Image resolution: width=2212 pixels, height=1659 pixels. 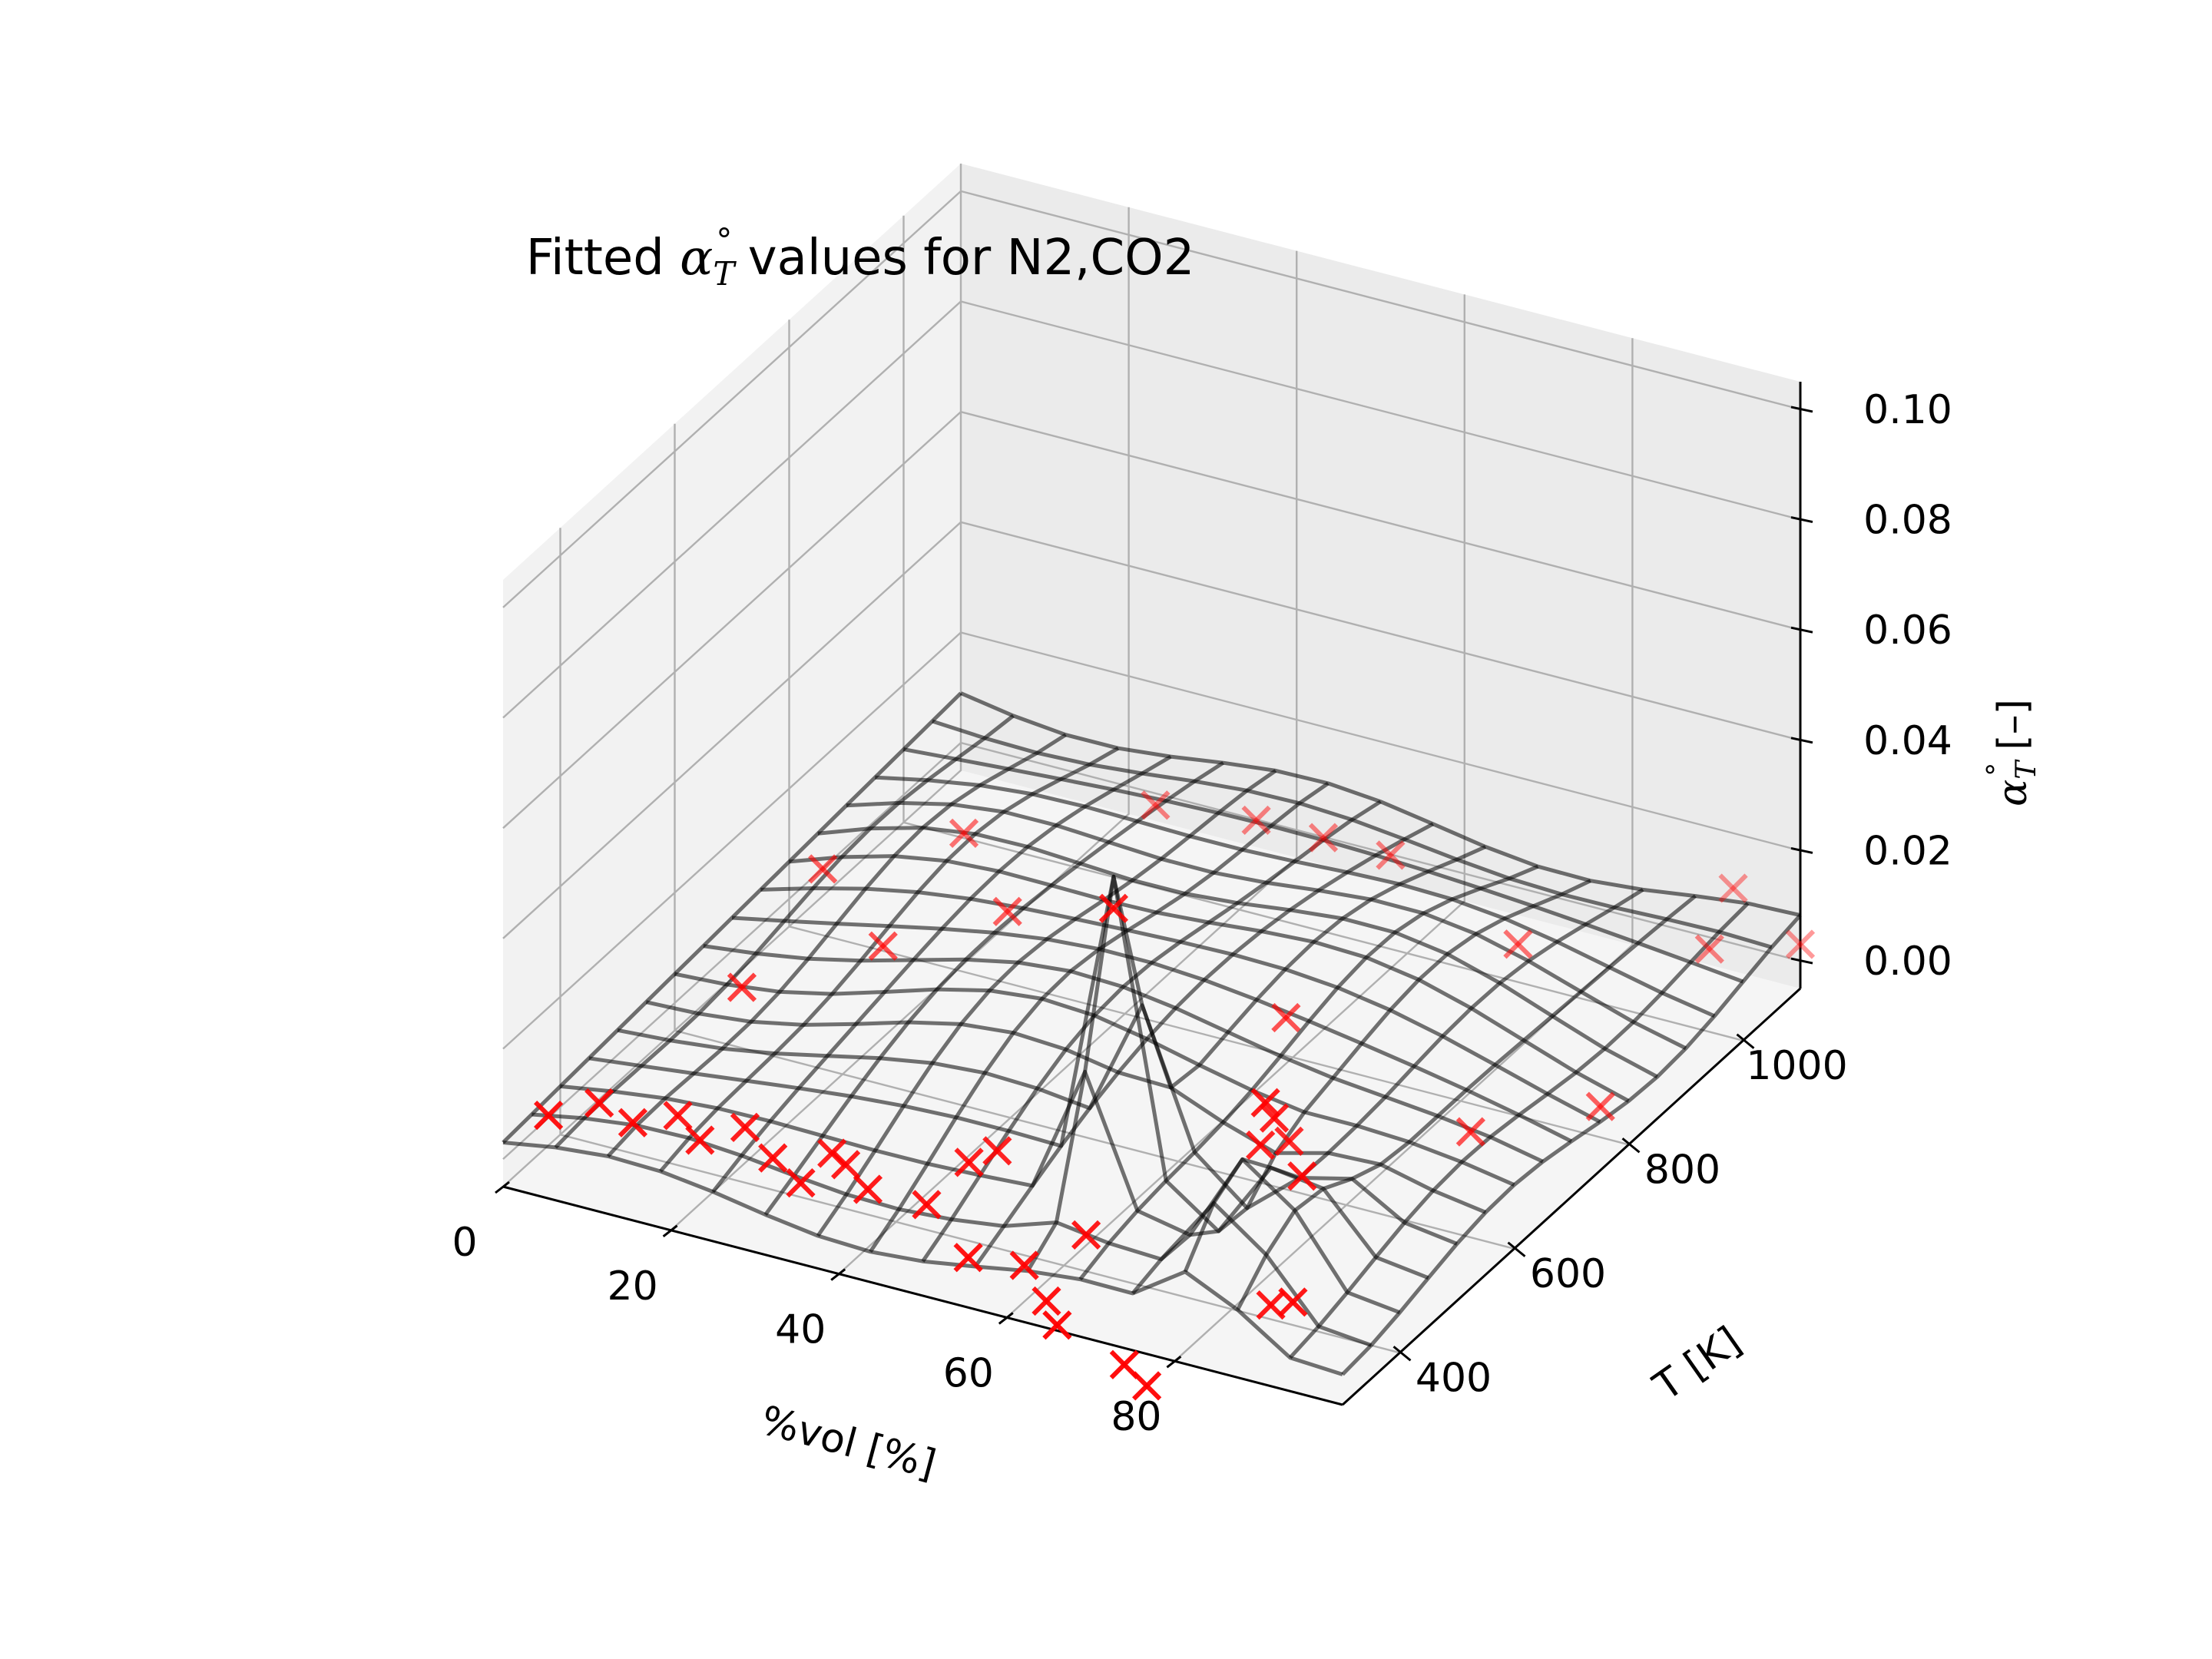 I want to click on x-axis-line, so click(x=923, y=1295).